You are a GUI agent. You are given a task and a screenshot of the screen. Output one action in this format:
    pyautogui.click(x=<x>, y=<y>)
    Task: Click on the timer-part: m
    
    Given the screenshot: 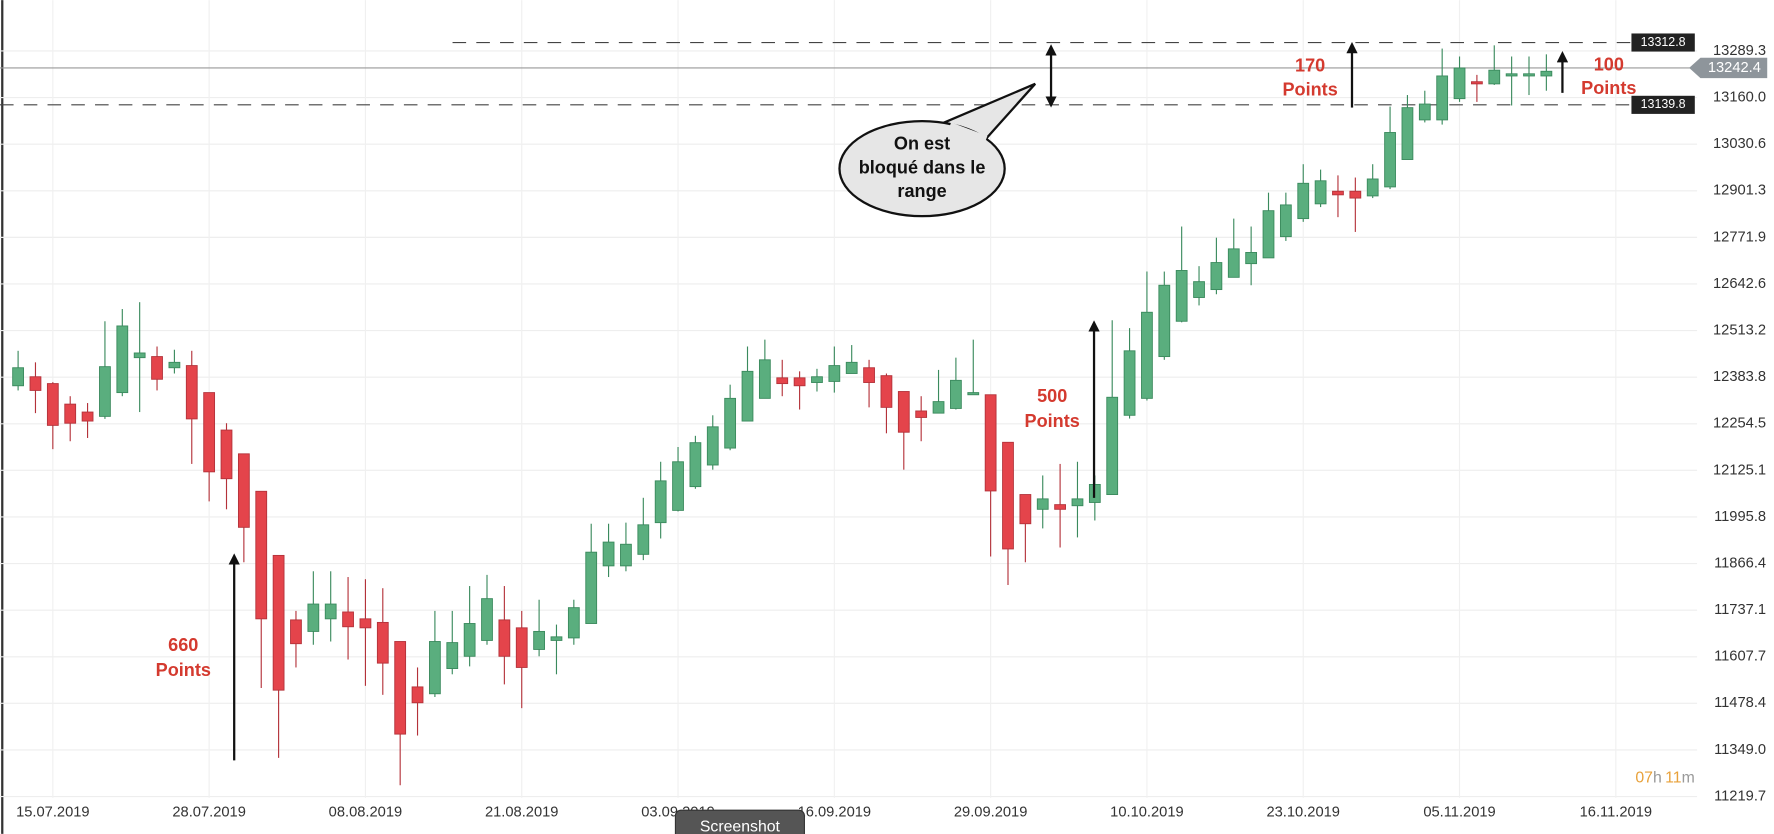 What is the action you would take?
    pyautogui.click(x=1688, y=778)
    